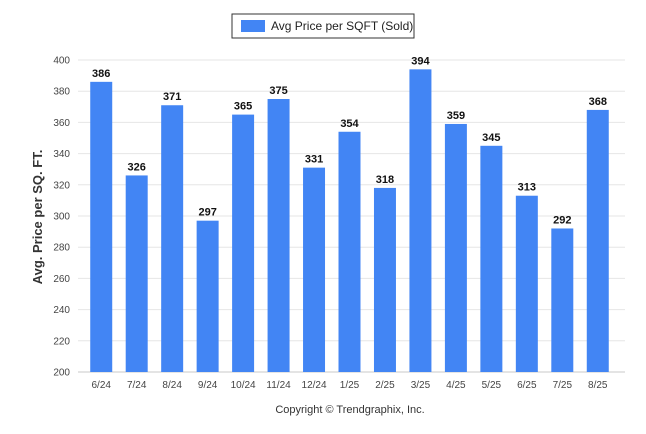 This screenshot has height=434, width=646. I want to click on x-tick-label: 1/25, so click(350, 385).